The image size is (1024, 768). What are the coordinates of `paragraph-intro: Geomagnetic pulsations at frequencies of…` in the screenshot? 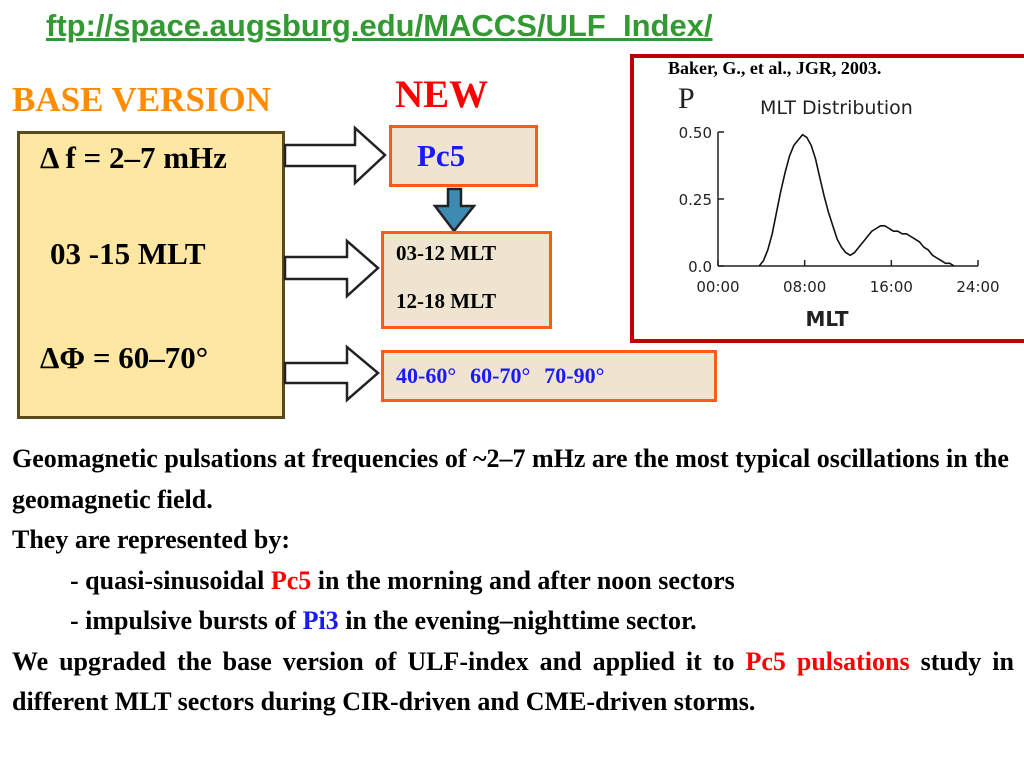 It's located at (510, 479).